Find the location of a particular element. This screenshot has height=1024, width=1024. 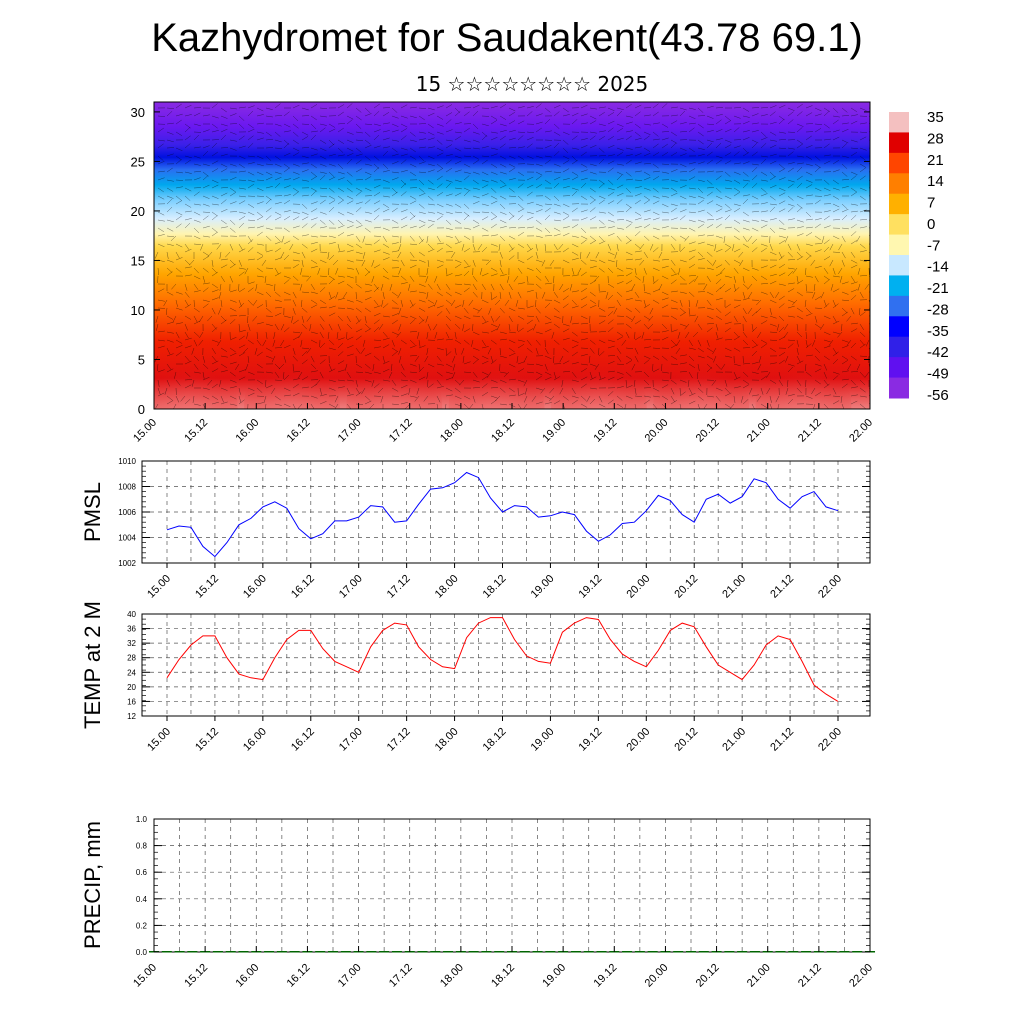

colorbar-label: 28 is located at coordinates (935, 138).